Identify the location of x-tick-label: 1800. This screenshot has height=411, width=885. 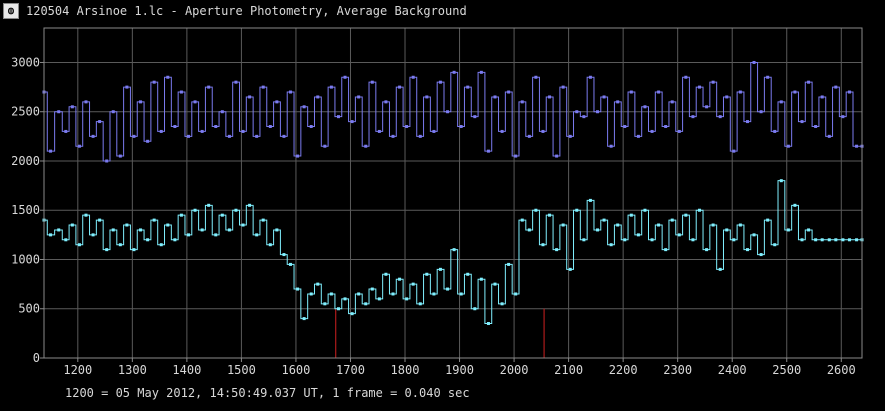
(405, 370).